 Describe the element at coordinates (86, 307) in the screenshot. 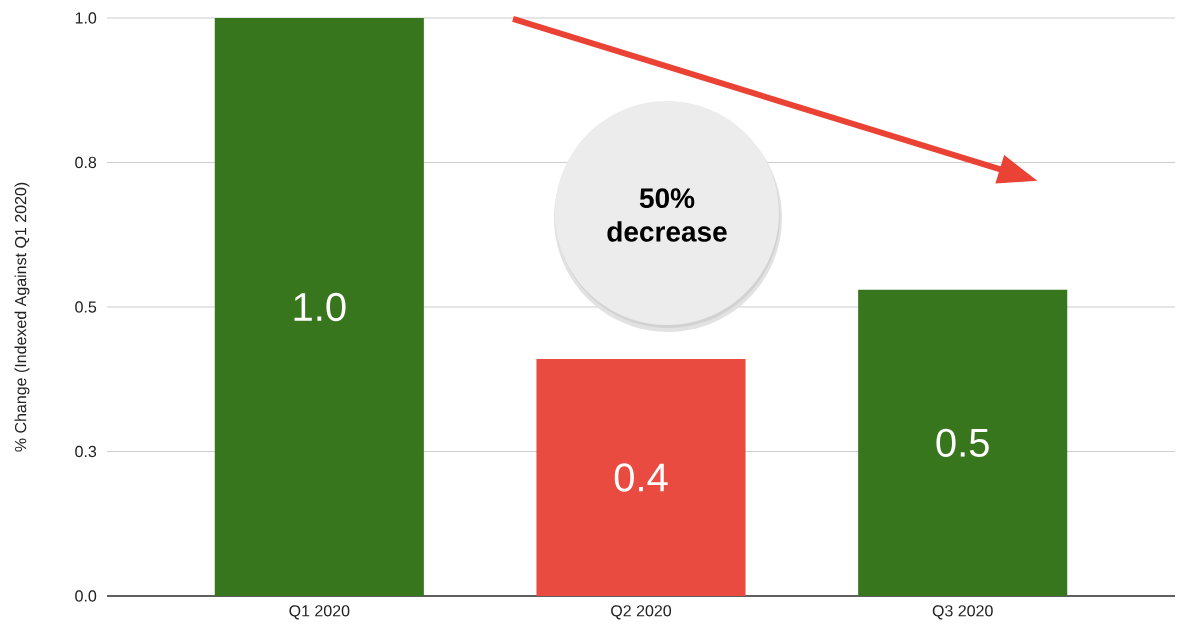

I see `y-tick-label: 0.5` at that location.